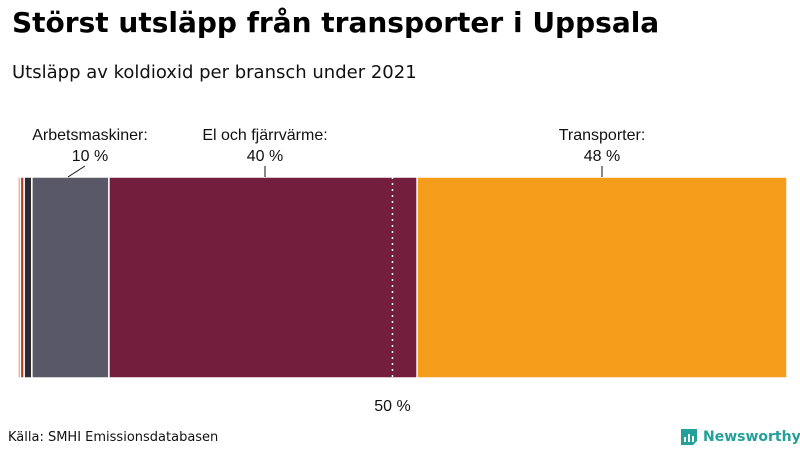 Image resolution: width=800 pixels, height=450 pixels. Describe the element at coordinates (113, 437) in the screenshot. I see `source-note: Källa: SMHI Emissionsdatabasen` at that location.